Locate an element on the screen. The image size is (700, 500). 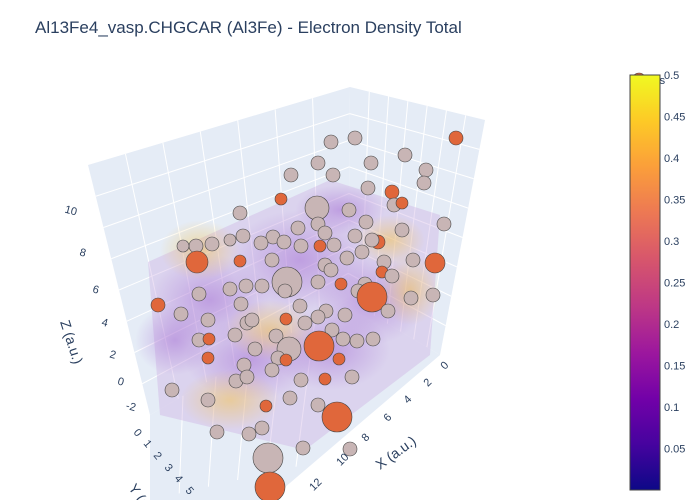
z-tick-label: 4 is located at coordinates (104, 323).